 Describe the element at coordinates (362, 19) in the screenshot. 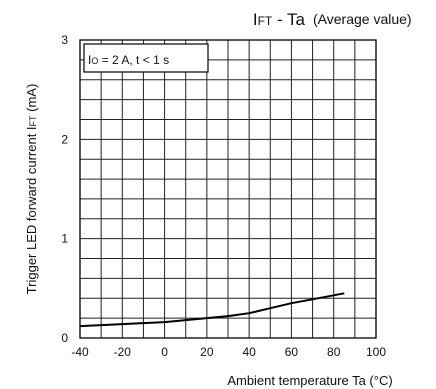

I see `chart-subtitle: (Average value)` at that location.